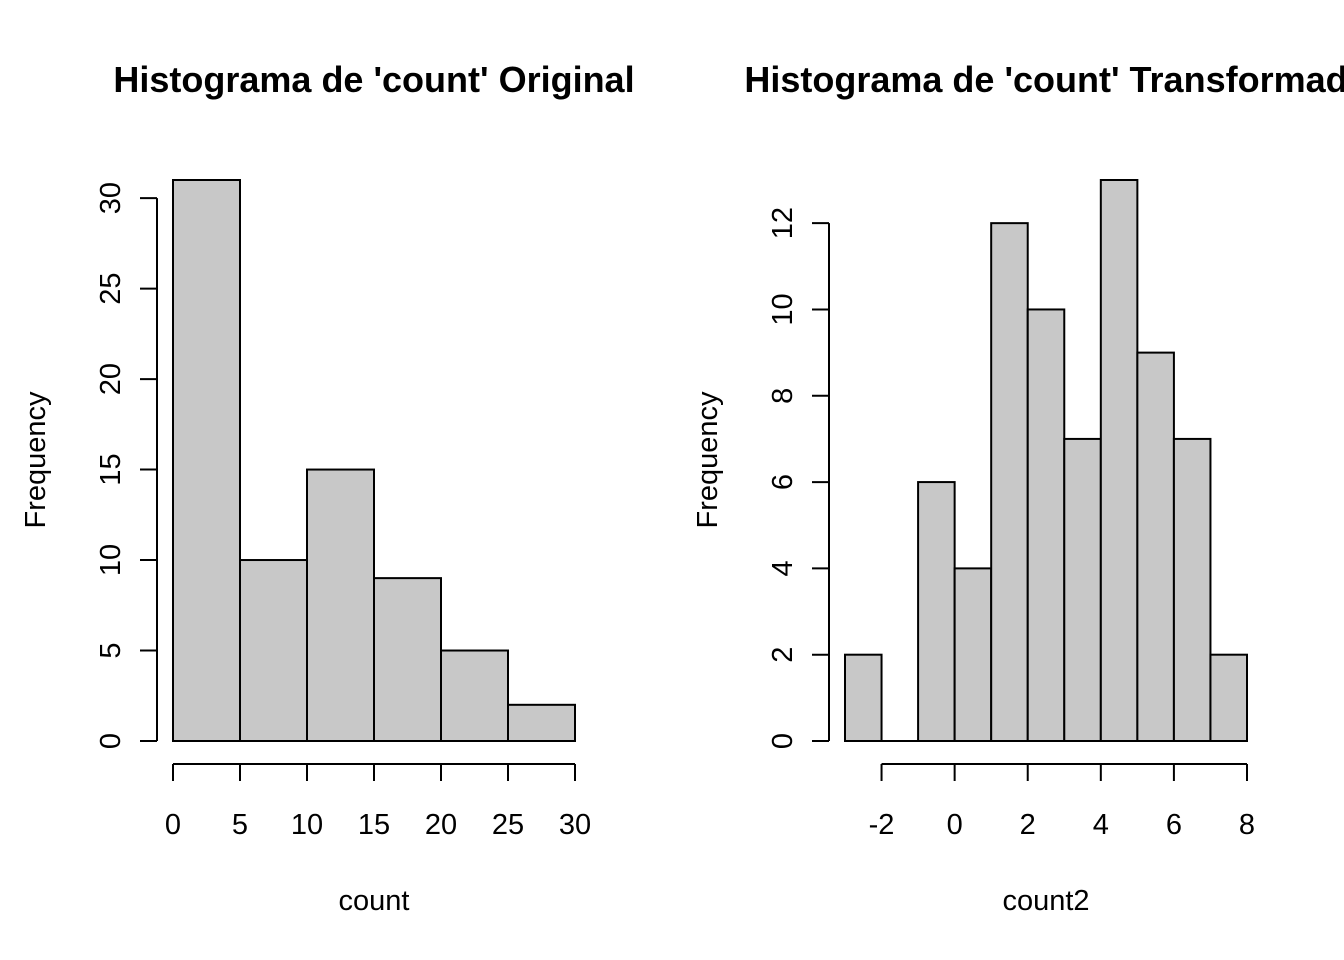 This screenshot has height=960, width=1344. What do you see at coordinates (111, 469) in the screenshot?
I see `y-tick-label: 15` at bounding box center [111, 469].